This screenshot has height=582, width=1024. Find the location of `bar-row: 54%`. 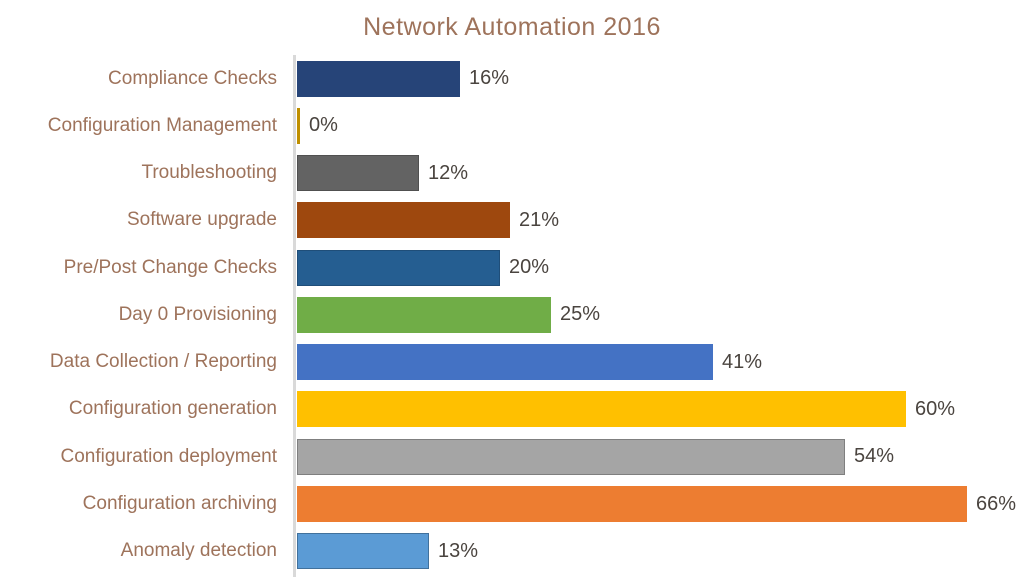

bar-row: 54% is located at coordinates (660, 456).